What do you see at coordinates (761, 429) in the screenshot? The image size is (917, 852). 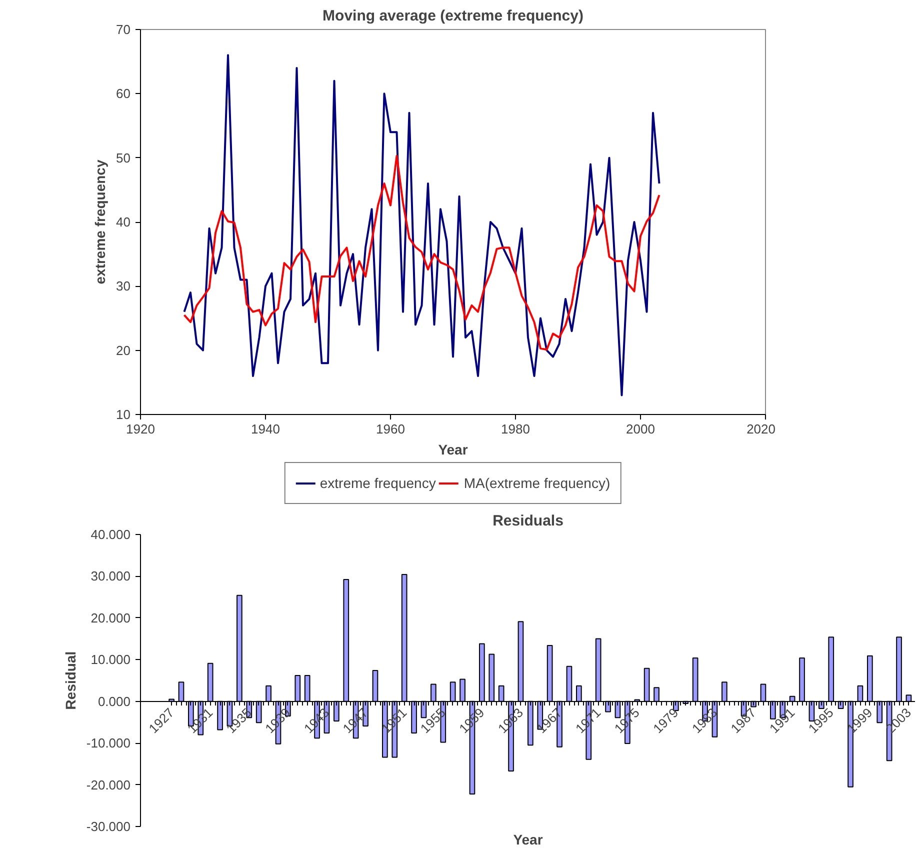 I see `x-tick-label: 2020` at bounding box center [761, 429].